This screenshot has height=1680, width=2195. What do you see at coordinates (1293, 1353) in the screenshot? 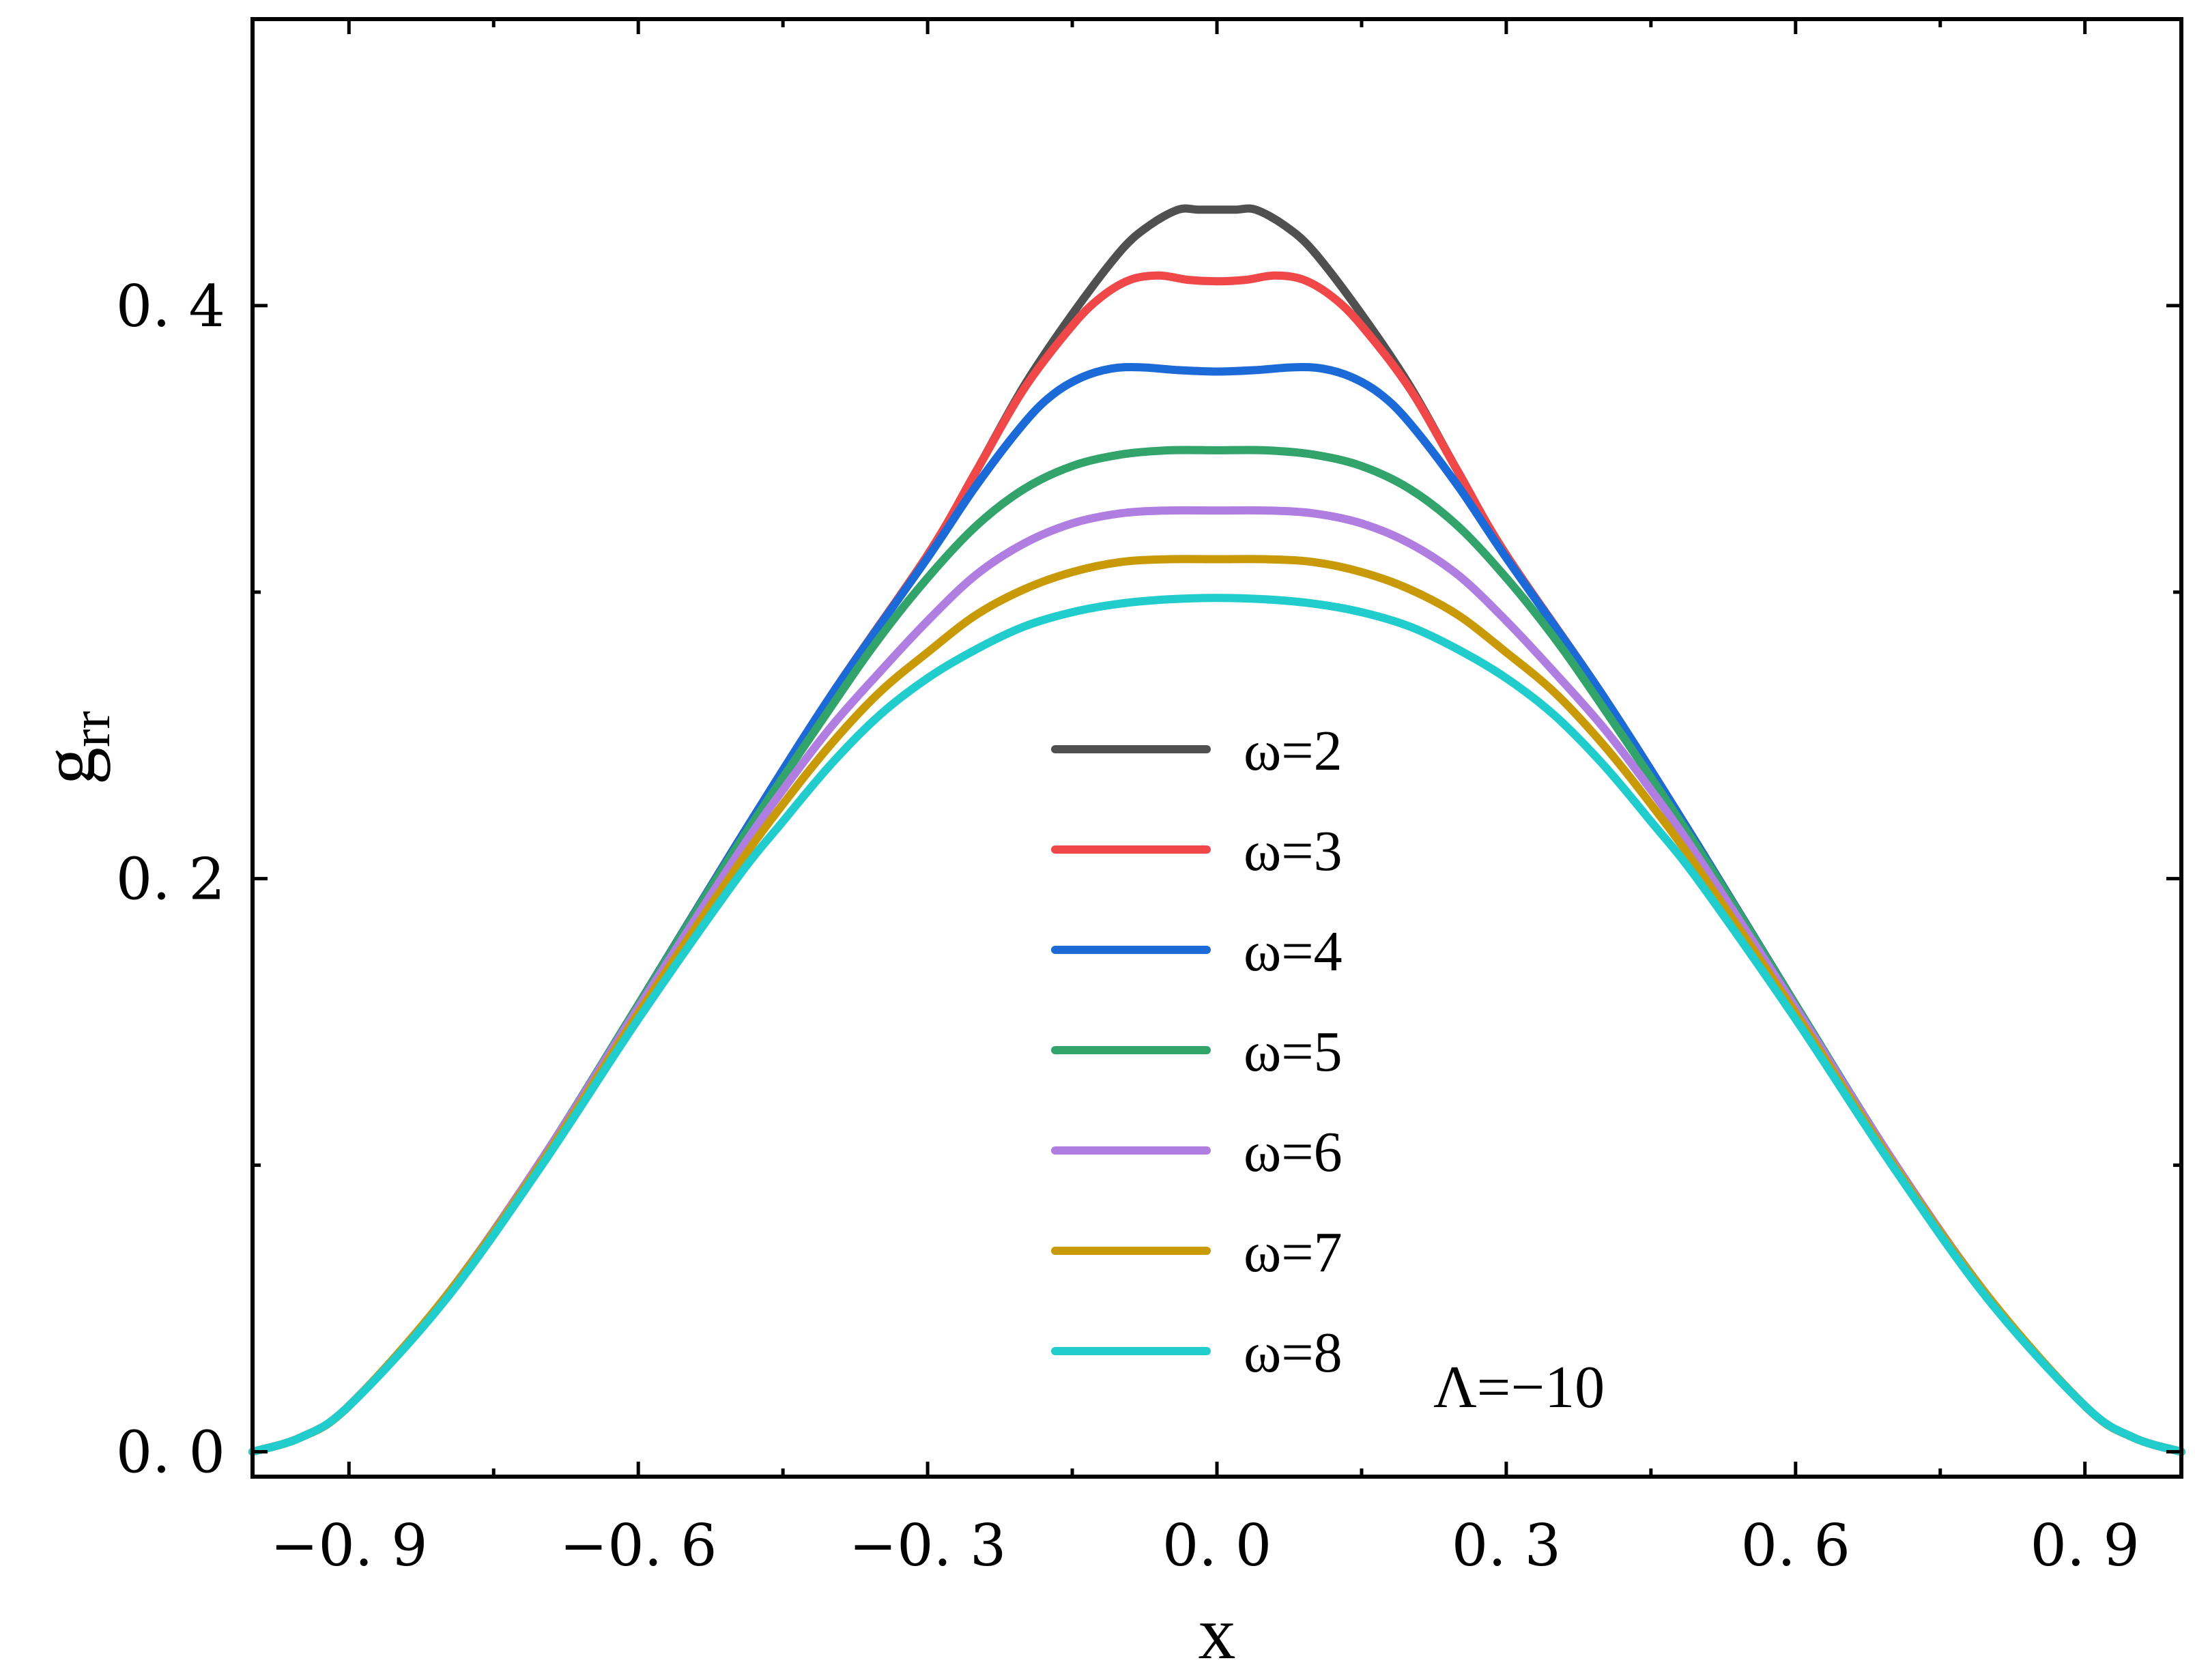
I see `legend-label: ω=8` at bounding box center [1293, 1353].